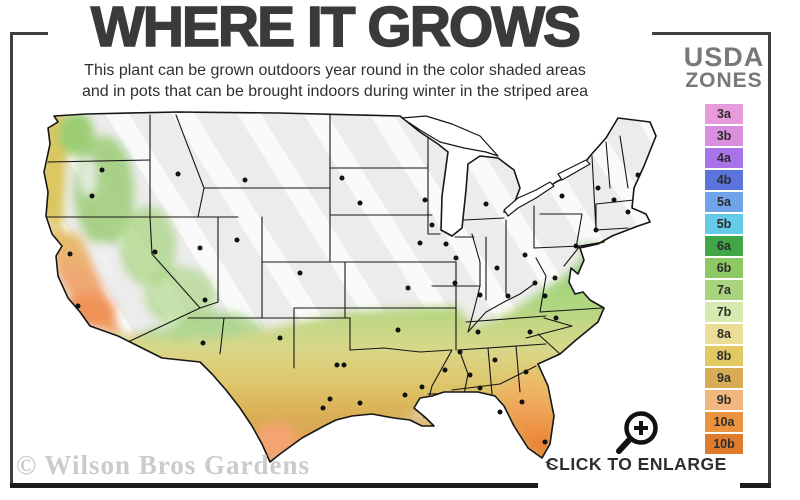  What do you see at coordinates (274, 485) in the screenshot?
I see `frame-bottom-left-segment` at bounding box center [274, 485].